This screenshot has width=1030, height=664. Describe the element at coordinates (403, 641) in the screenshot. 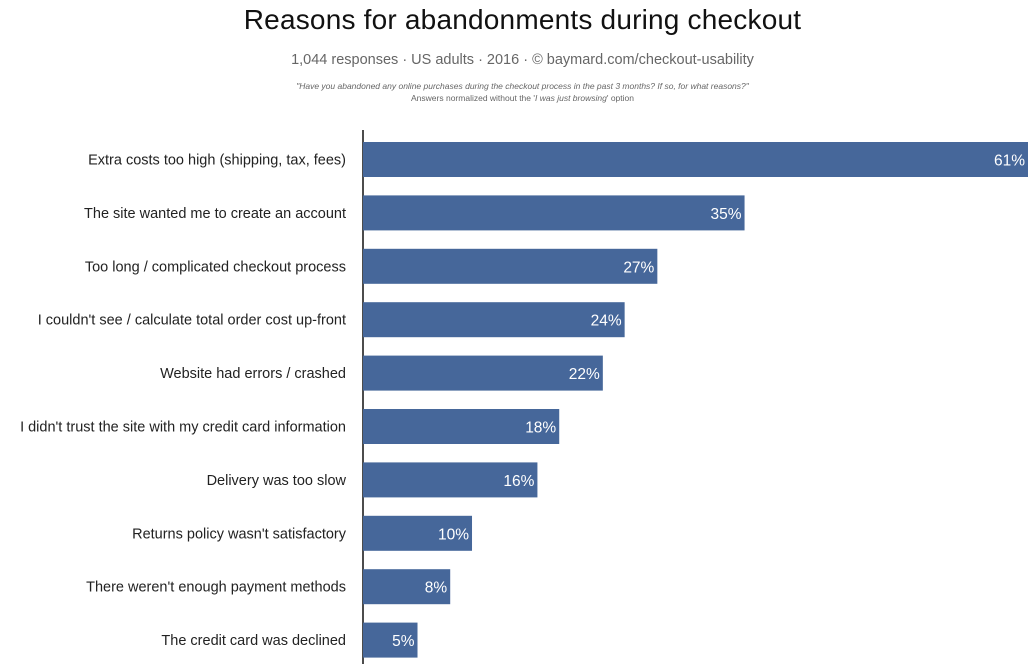

I see `value-label: 5%` at that location.